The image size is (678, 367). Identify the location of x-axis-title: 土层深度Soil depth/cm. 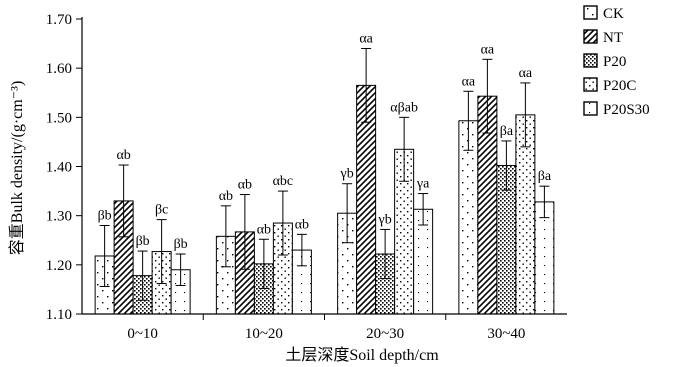
(362, 355).